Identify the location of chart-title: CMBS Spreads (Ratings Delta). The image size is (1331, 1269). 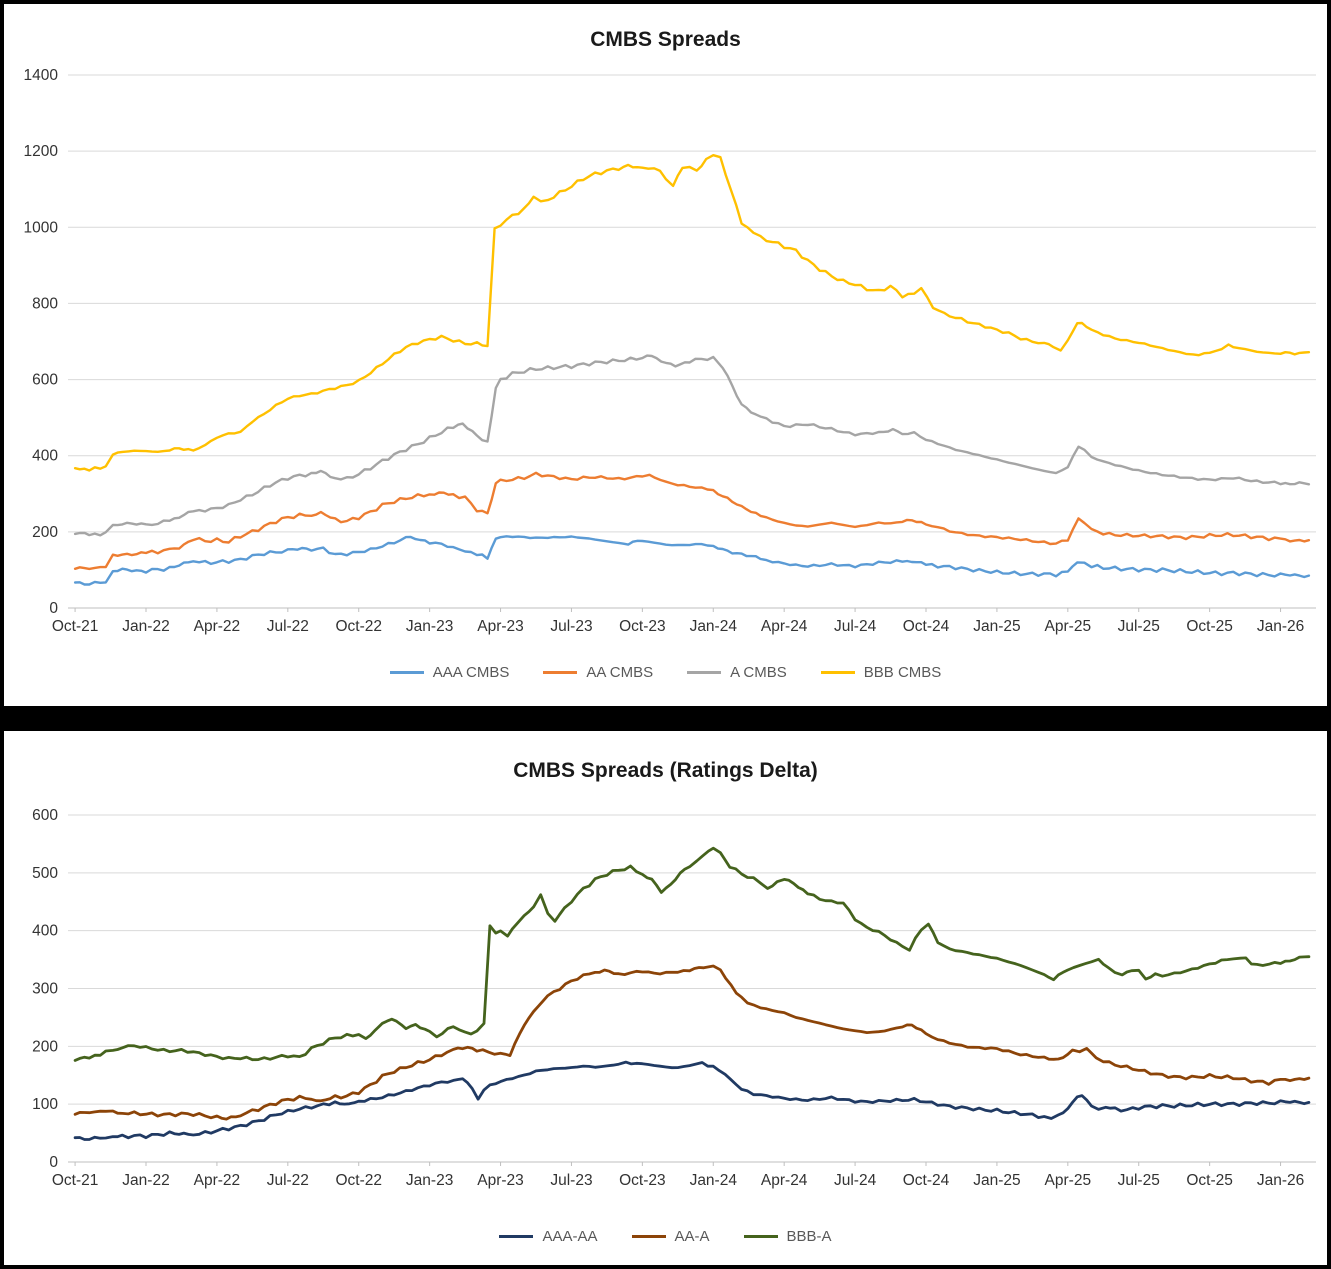
(665, 770).